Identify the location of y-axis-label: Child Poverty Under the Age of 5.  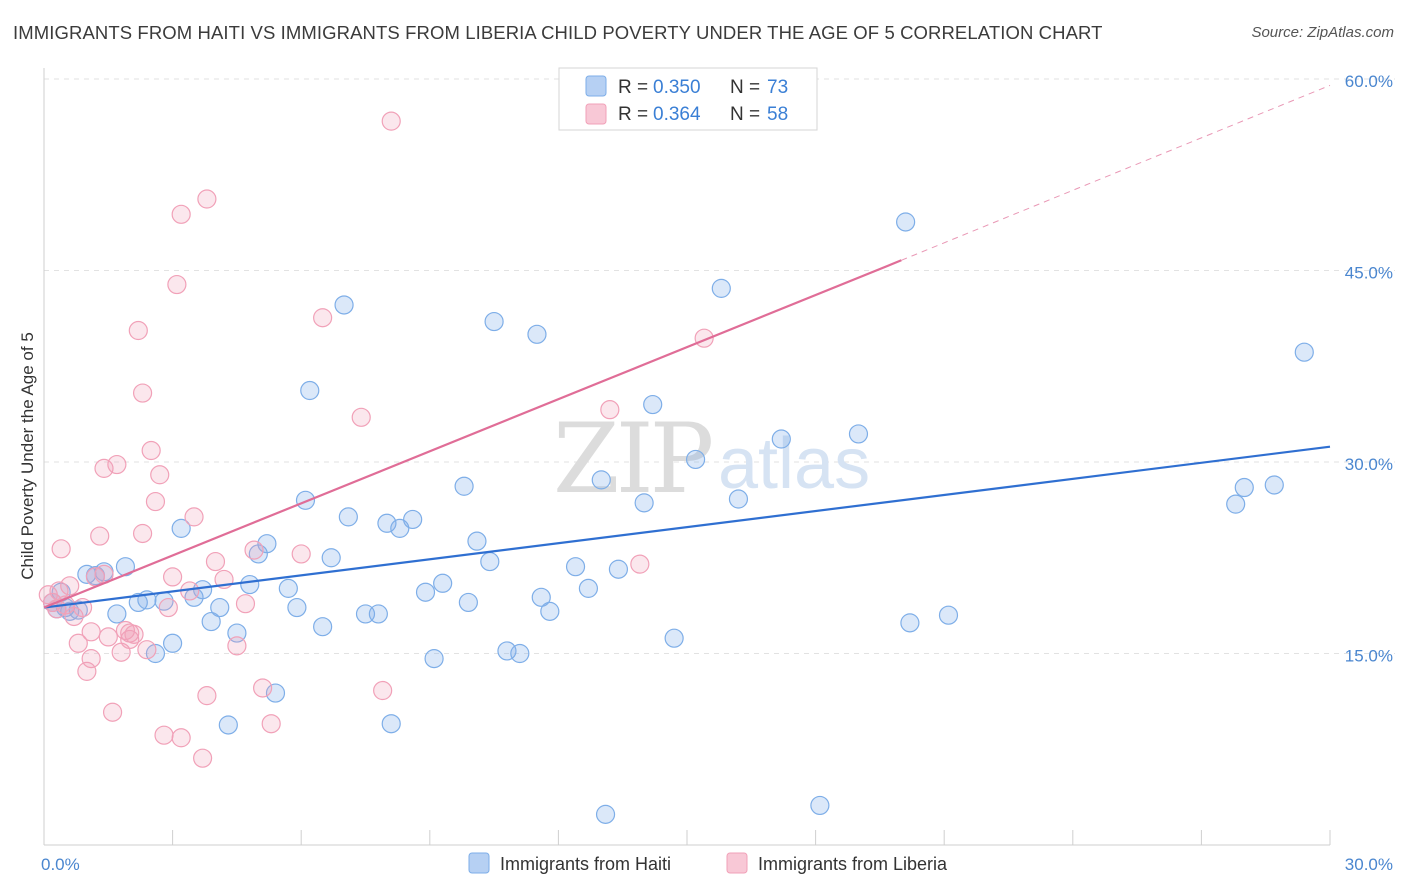
(27, 456).